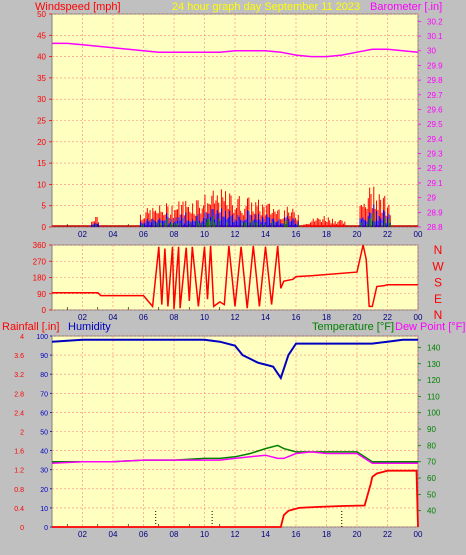 The image size is (466, 555). Describe the element at coordinates (19, 452) in the screenshot. I see `rain-y-tick-label: 1.6` at that location.